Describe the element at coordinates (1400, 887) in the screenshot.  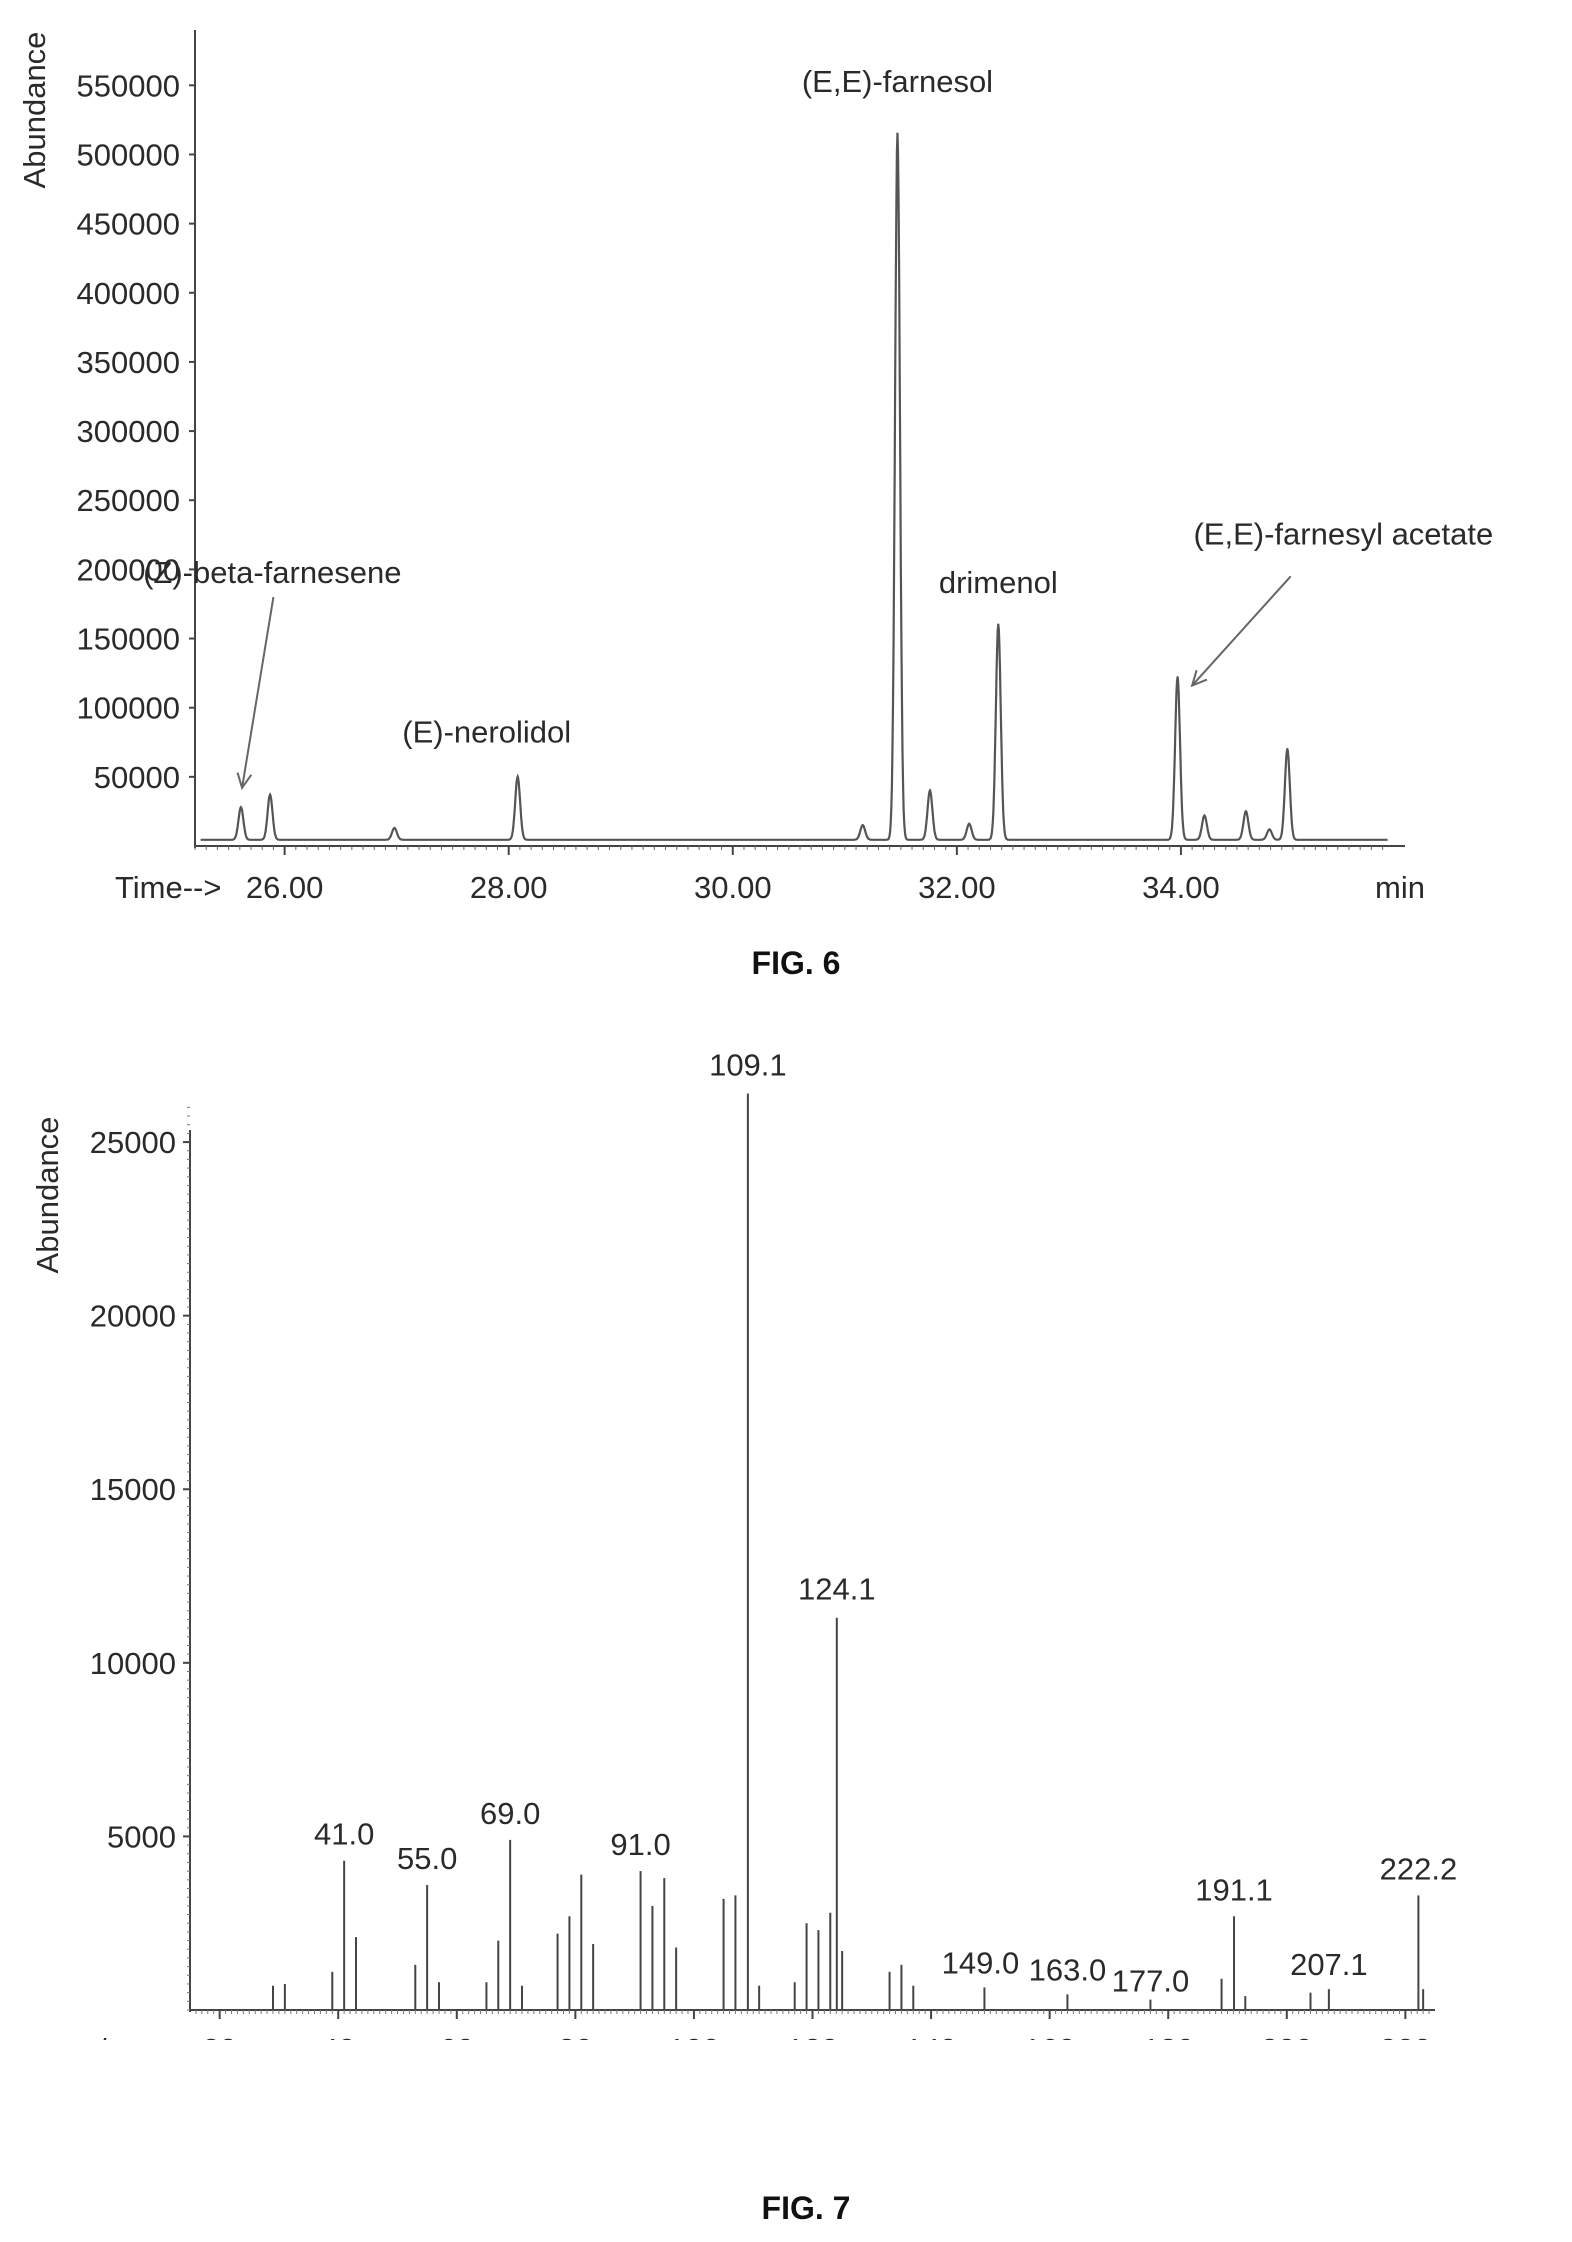
I see `fig6-x-axis-unit: min` at that location.